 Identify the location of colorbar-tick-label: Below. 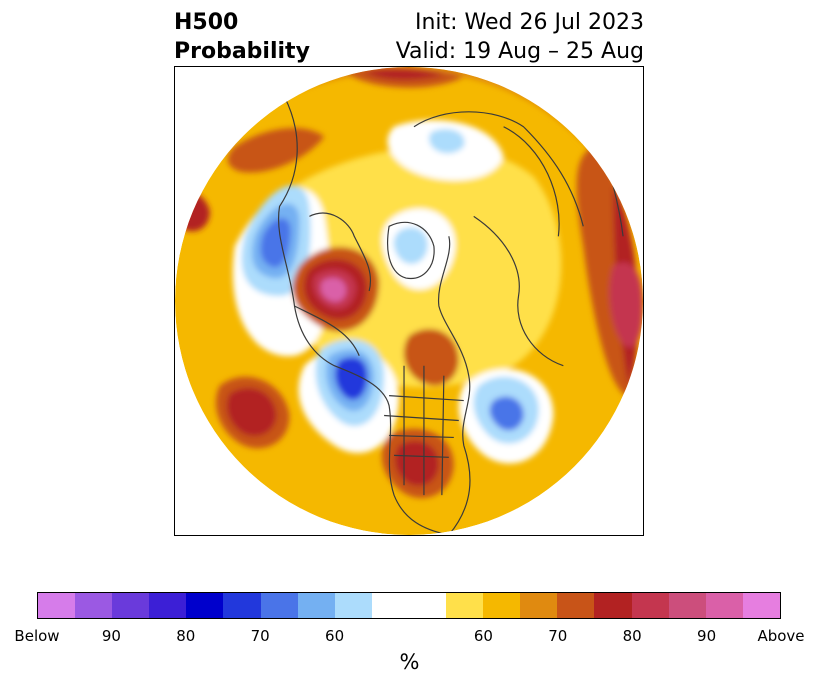
(37, 636).